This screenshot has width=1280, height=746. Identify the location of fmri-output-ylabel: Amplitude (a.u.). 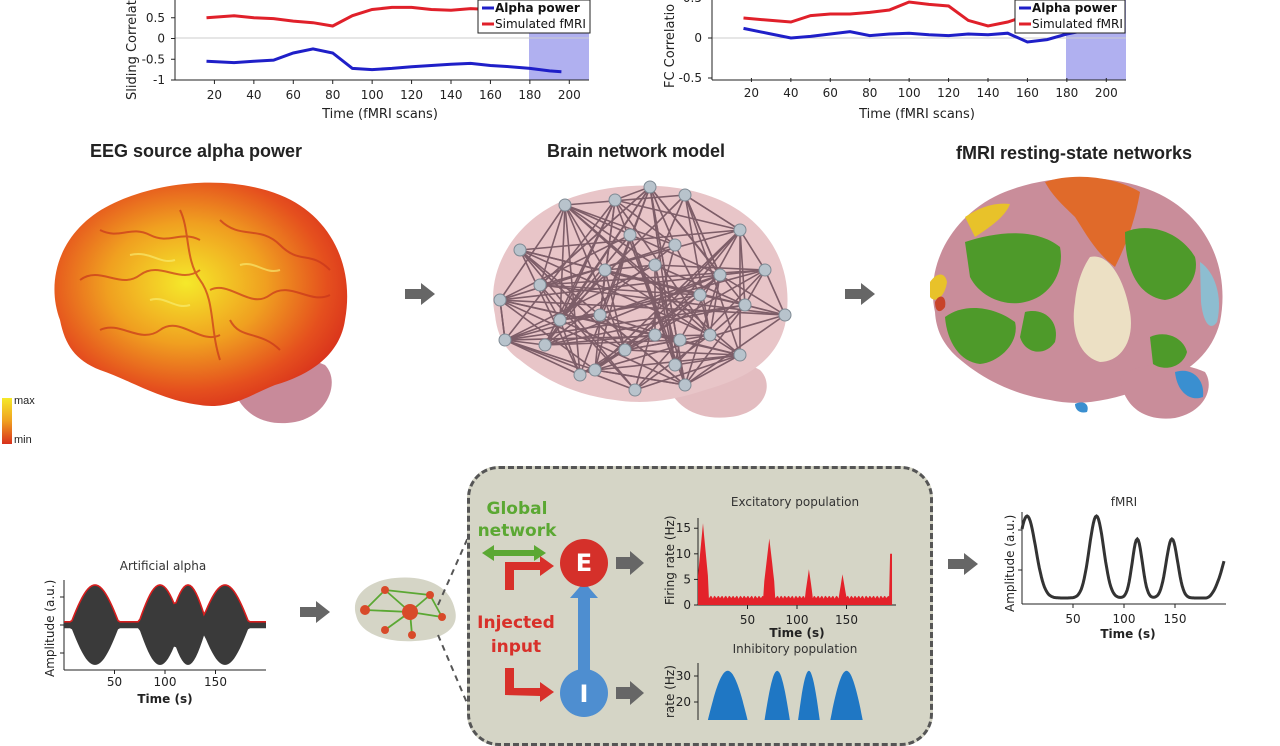
(1010, 563).